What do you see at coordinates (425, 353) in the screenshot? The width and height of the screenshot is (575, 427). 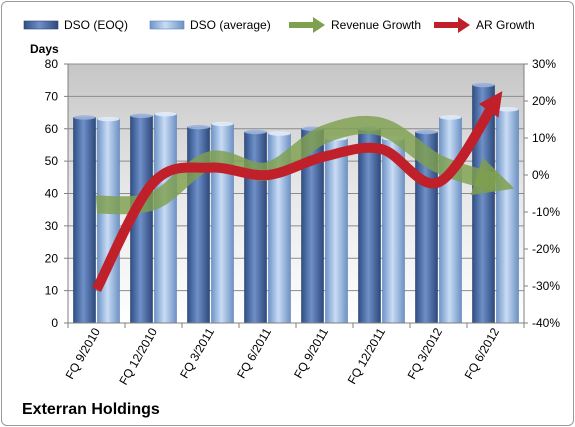 I see `x-tick-label: FQ 3/2012` at bounding box center [425, 353].